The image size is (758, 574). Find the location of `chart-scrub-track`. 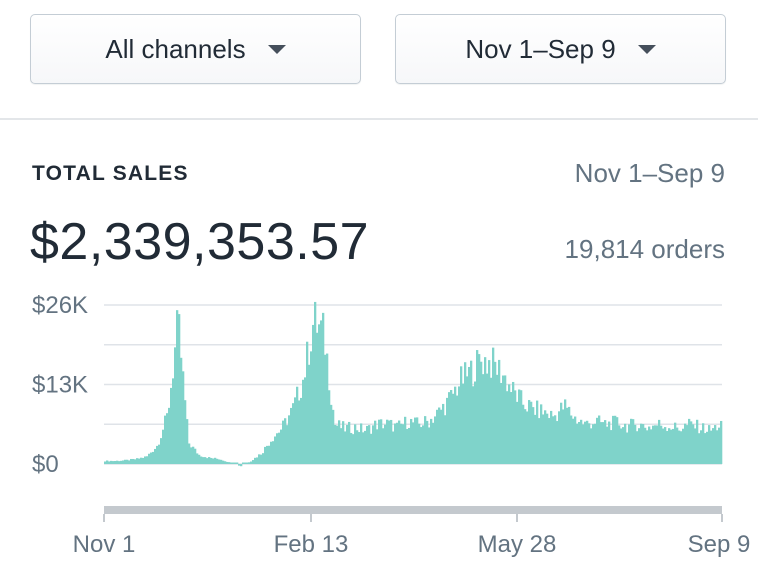

chart-scrub-track is located at coordinates (413, 510).